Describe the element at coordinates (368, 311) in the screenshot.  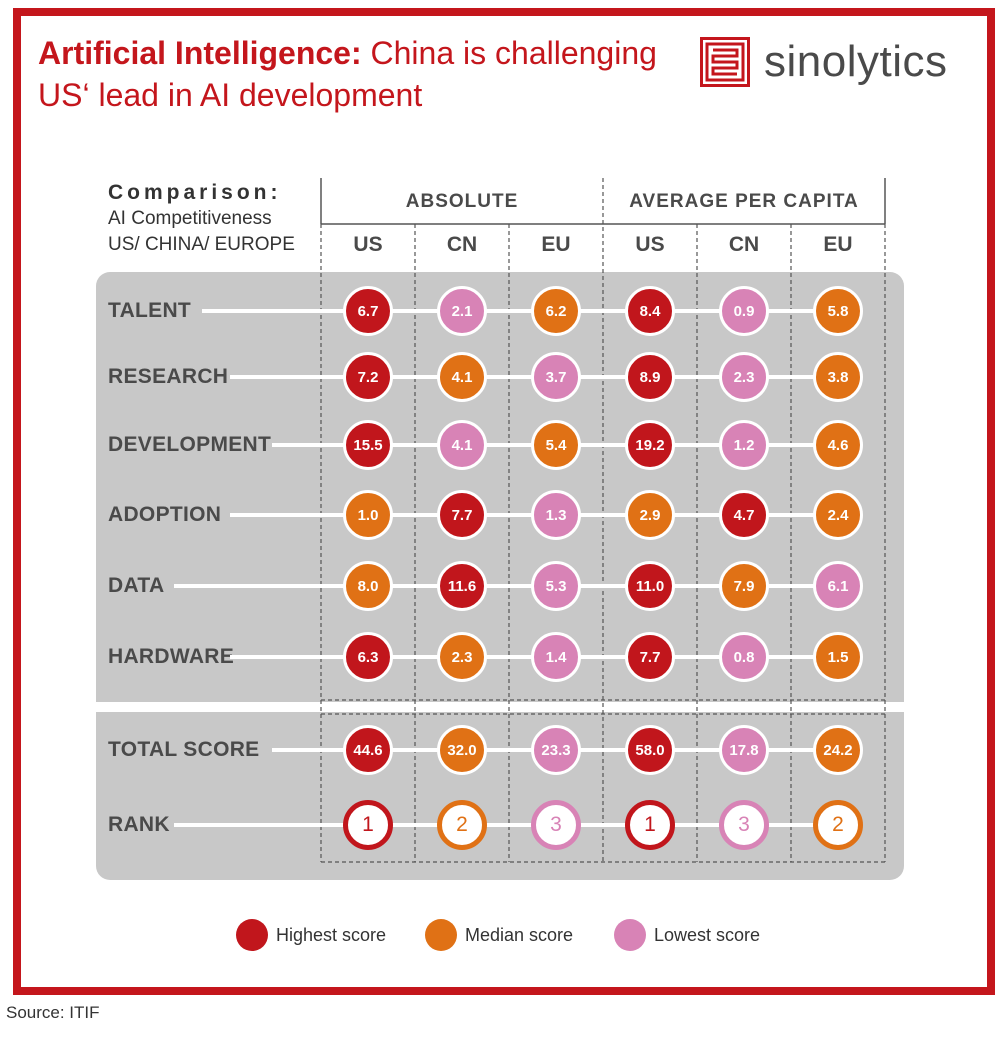
I see `score-dot-talent-us-abs: 6.7` at that location.